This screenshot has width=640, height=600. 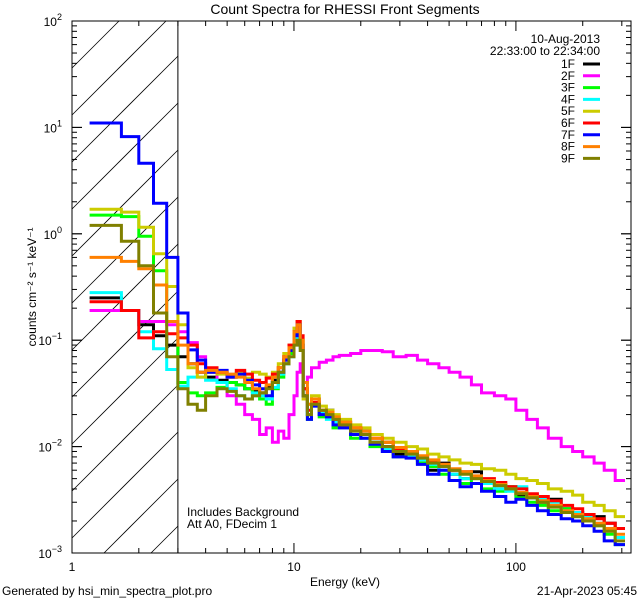 I want to click on annotation-background: Includes Background, so click(x=243, y=512).